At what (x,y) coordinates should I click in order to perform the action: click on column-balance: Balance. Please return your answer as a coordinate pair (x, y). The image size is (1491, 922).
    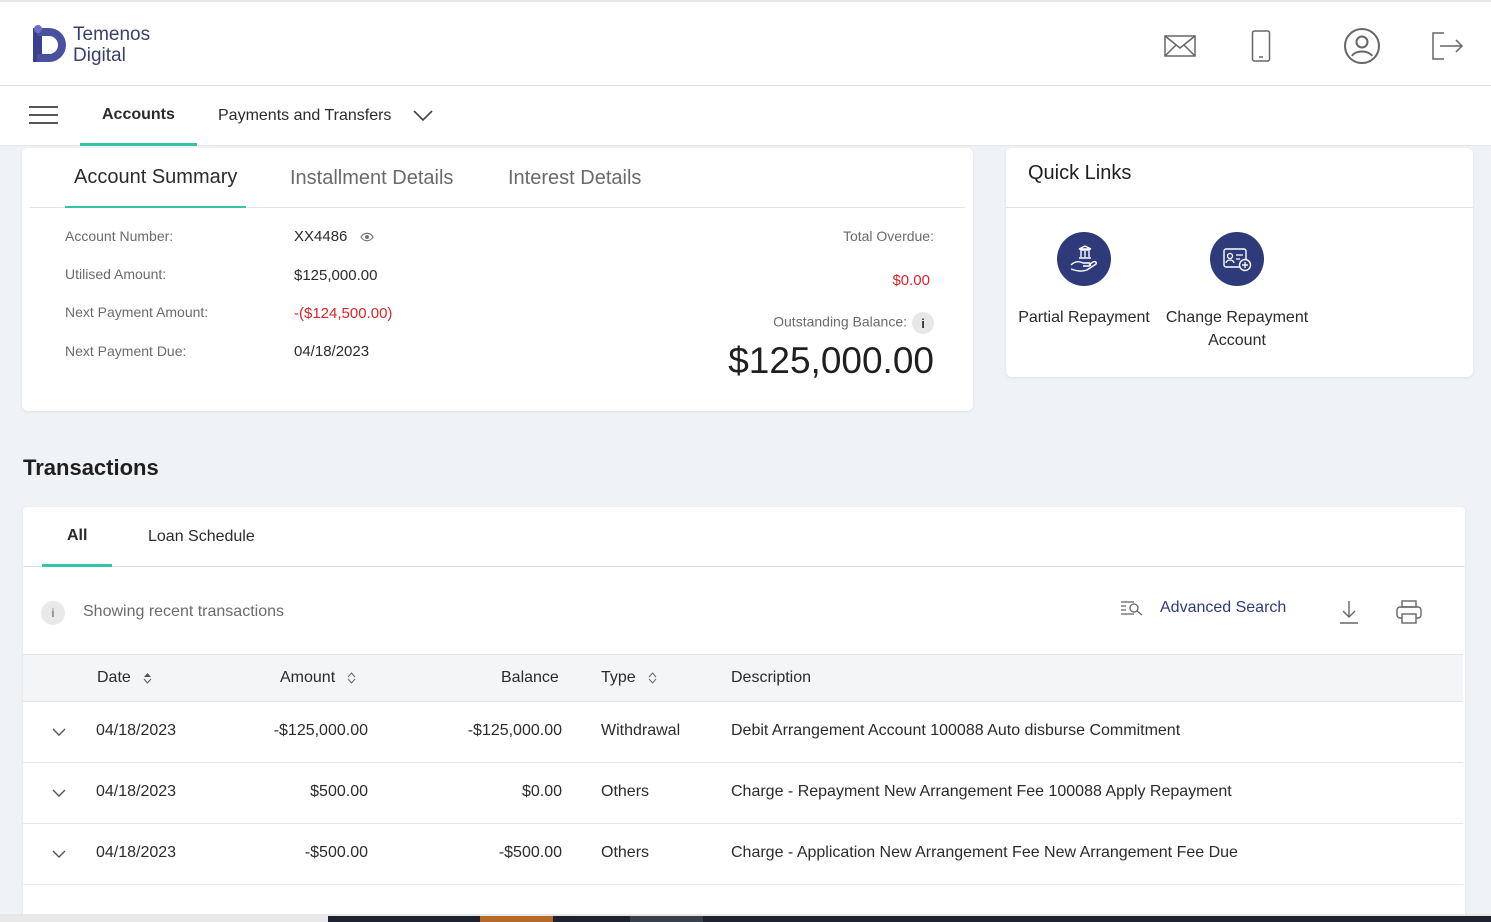
    Looking at the image, I should click on (530, 677).